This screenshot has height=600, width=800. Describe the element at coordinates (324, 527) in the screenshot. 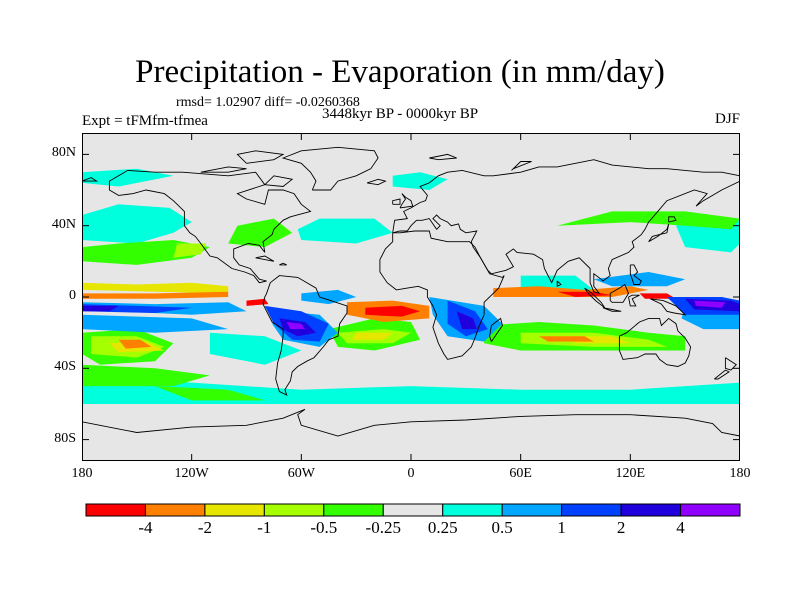

I see `colorbar-label: -0.5` at that location.